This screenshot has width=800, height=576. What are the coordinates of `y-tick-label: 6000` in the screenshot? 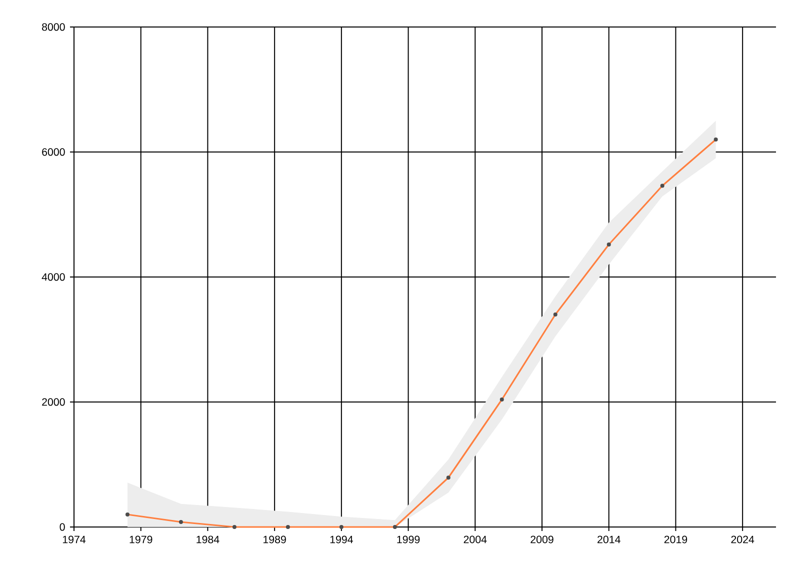 It's located at (53, 152).